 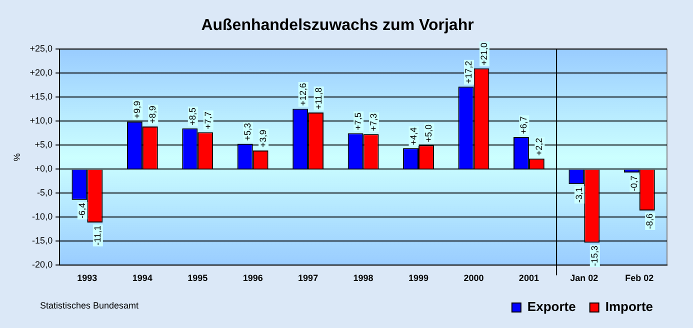 I want to click on data-label: +6,7, so click(x=523, y=125).